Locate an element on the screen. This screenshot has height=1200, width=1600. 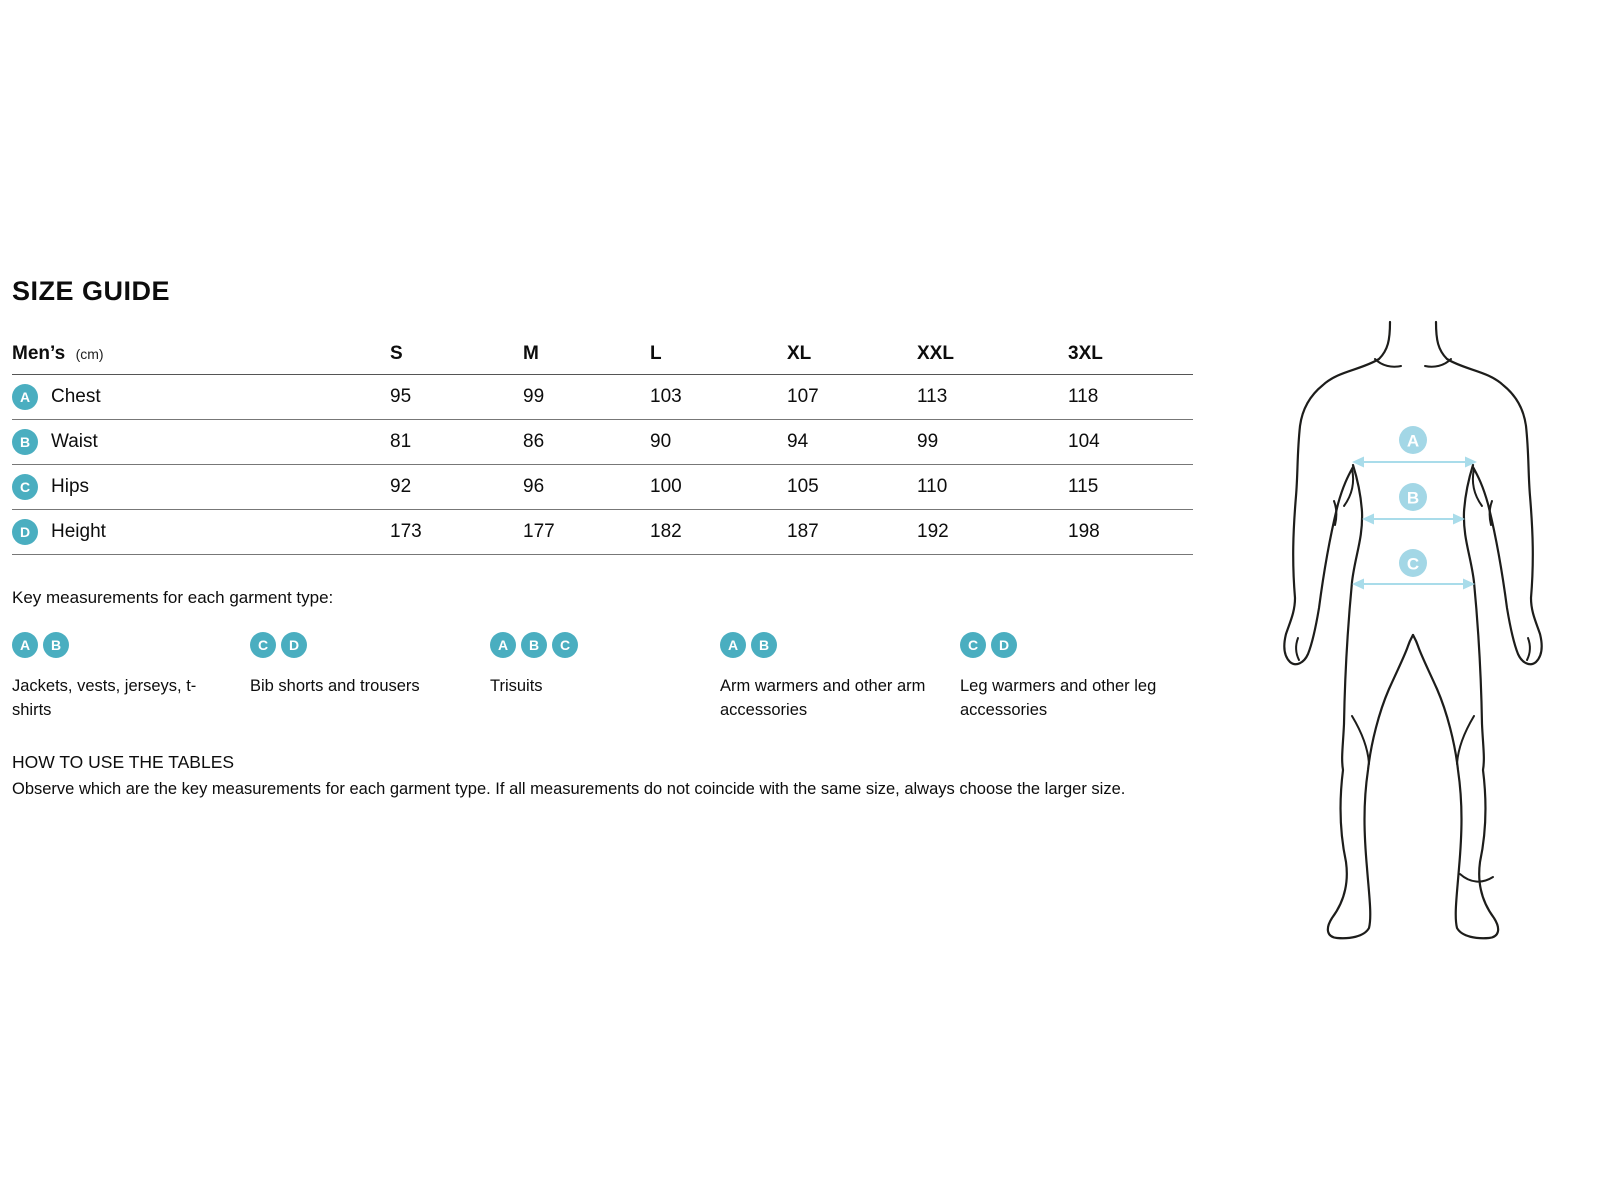
hips-marker: C is located at coordinates (1413, 563).